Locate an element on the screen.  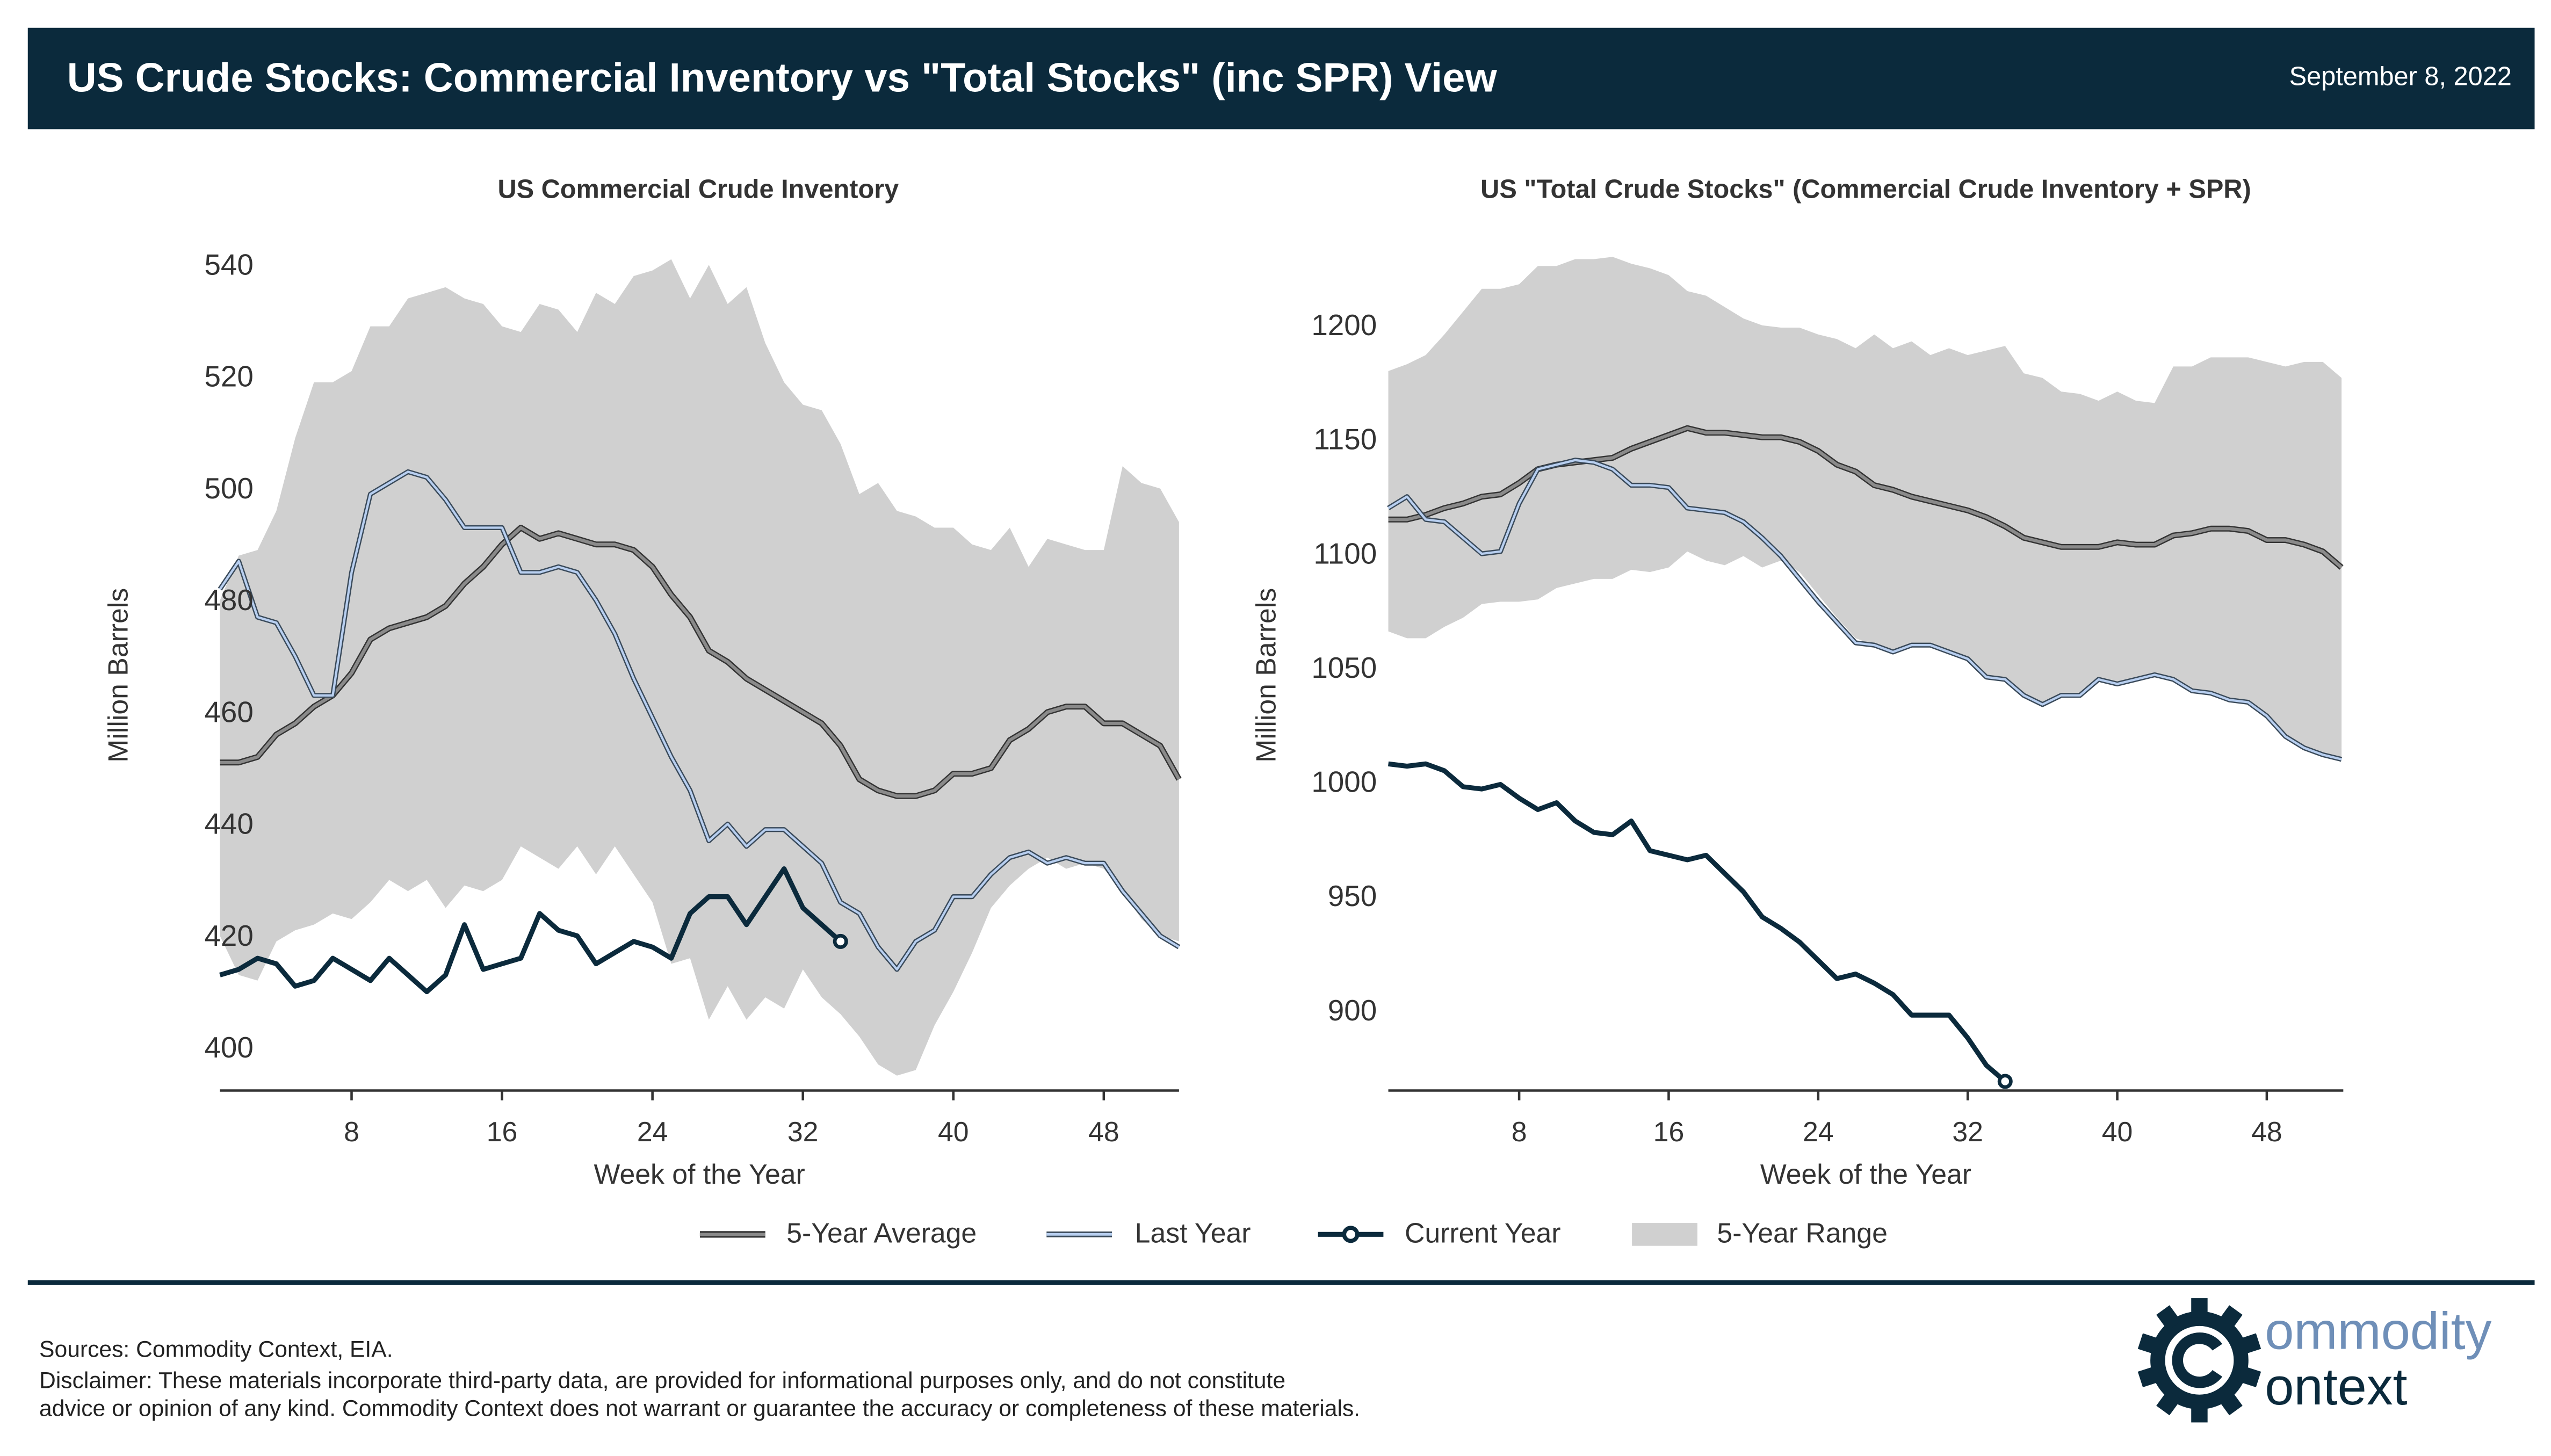
y-tick-label: 540 is located at coordinates (228, 264).